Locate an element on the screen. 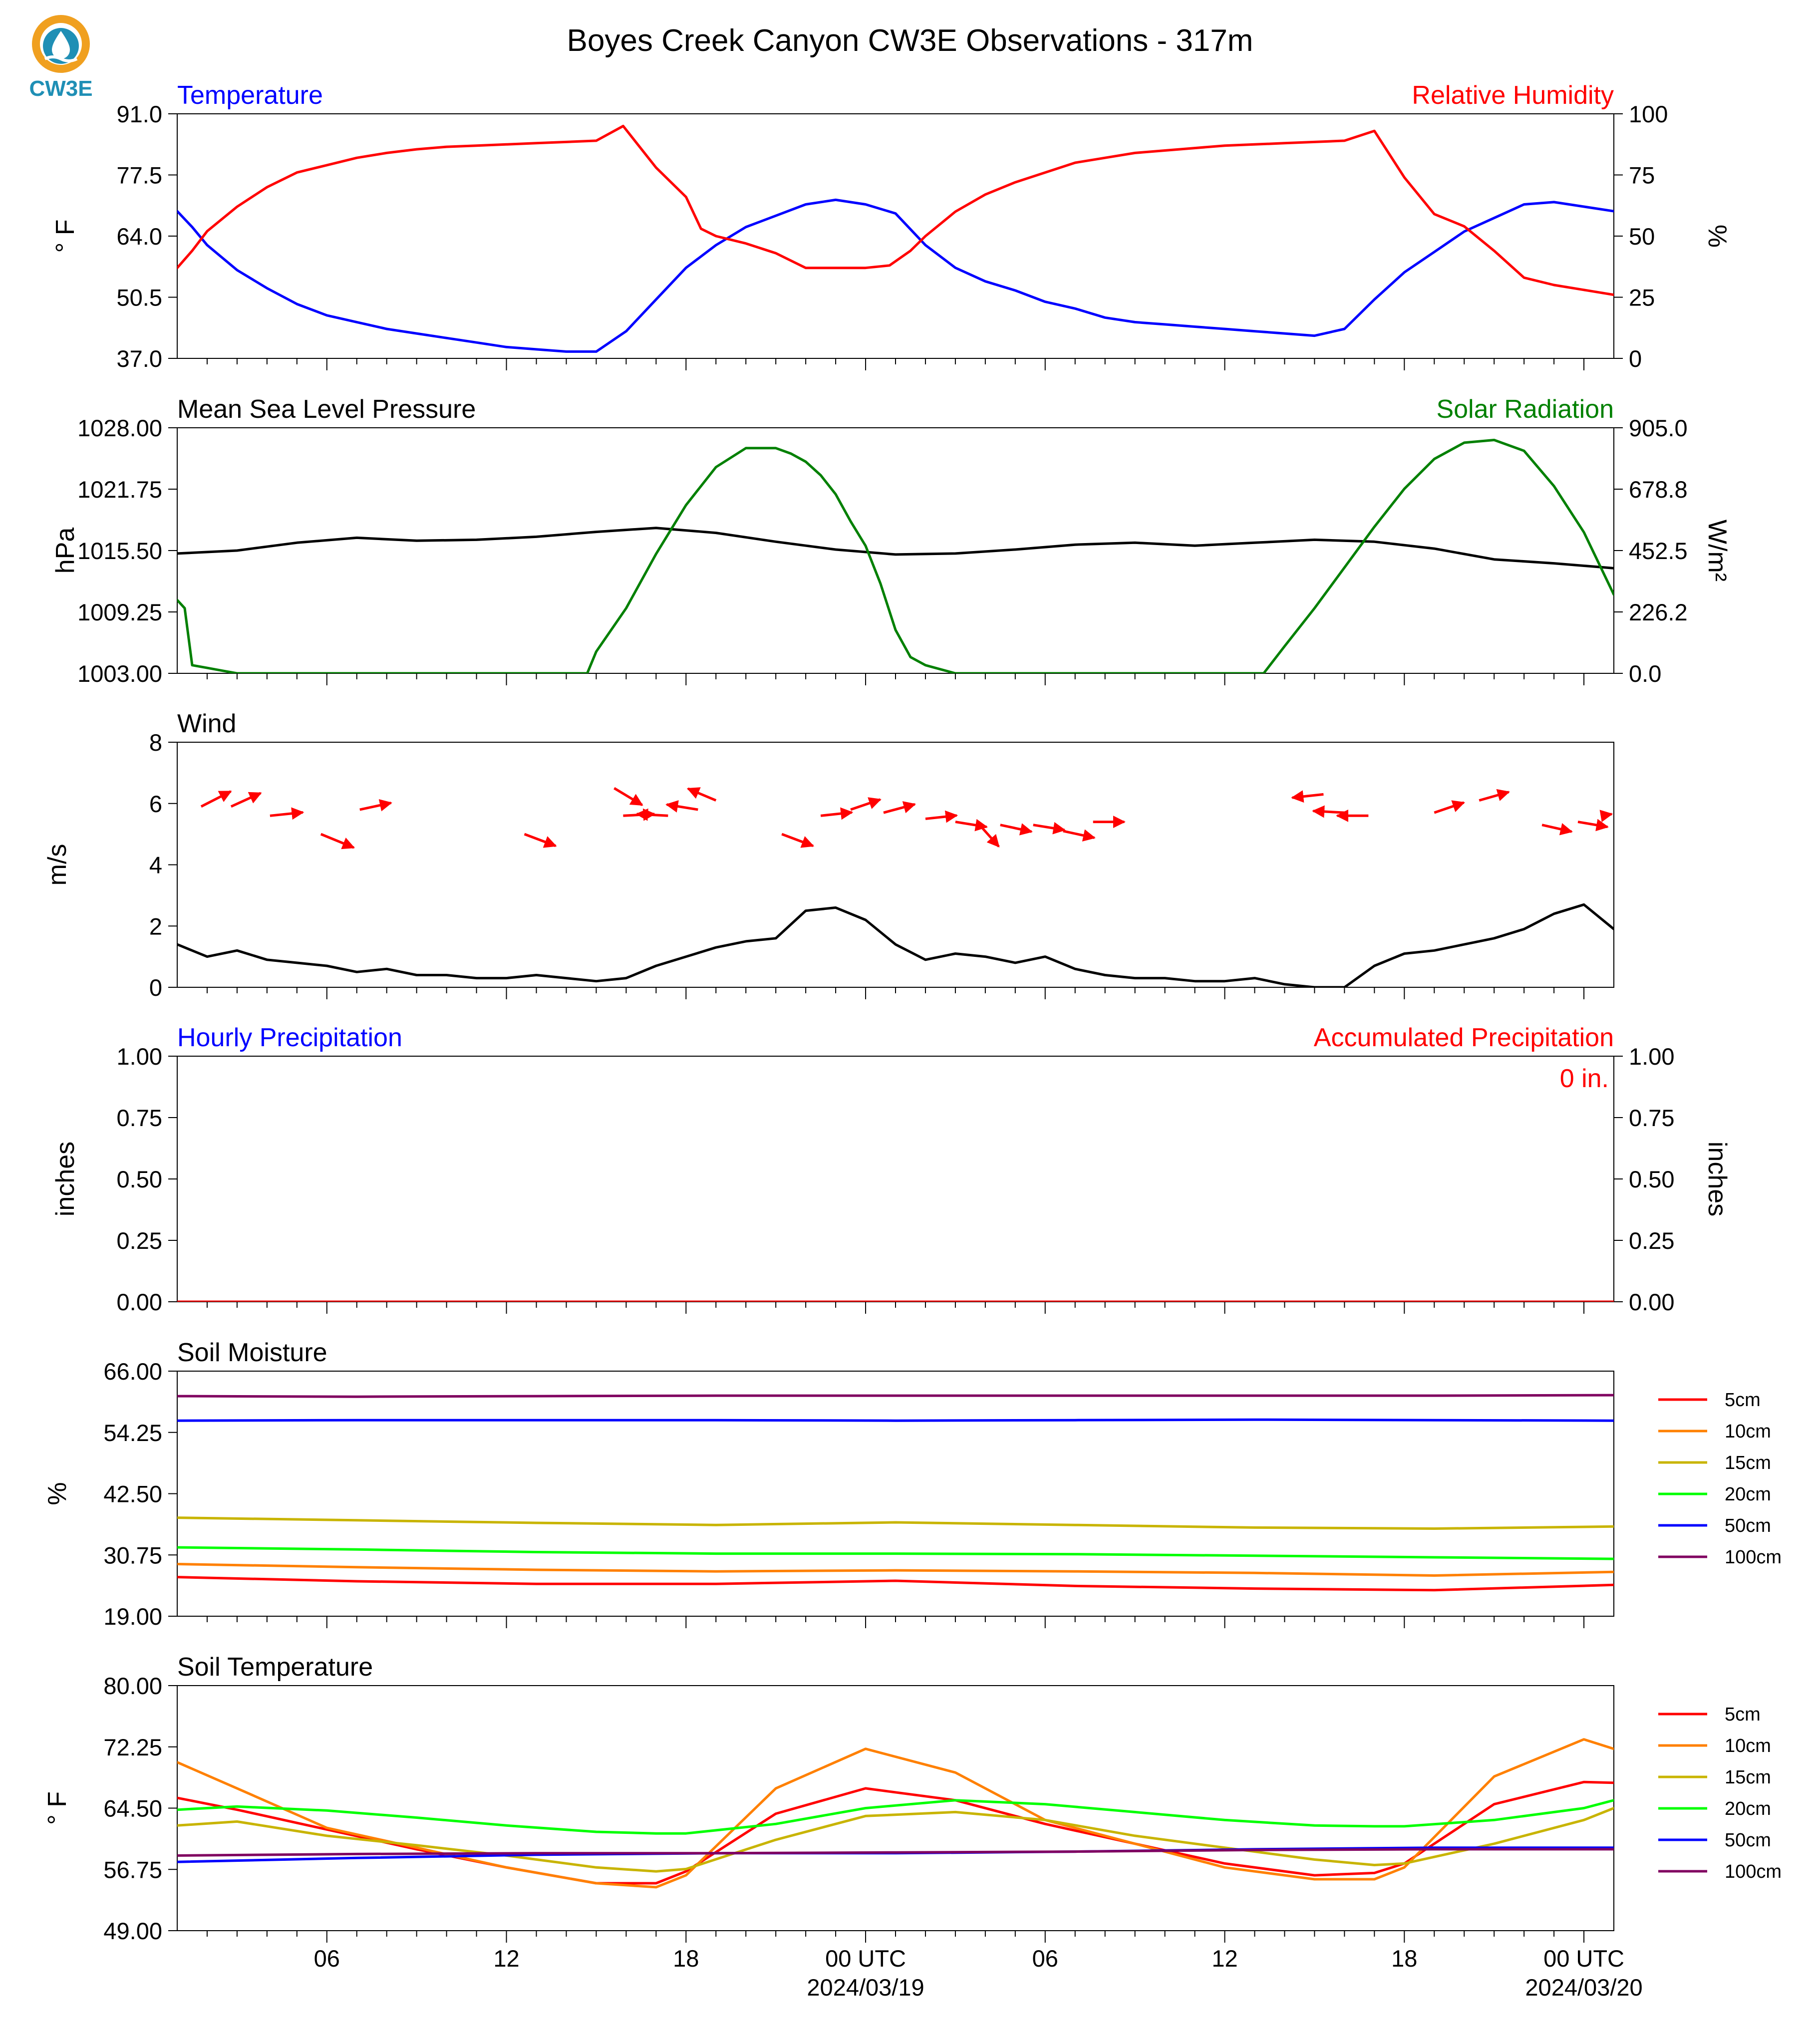 The width and height of the screenshot is (1820, 2028). wind-vectors is located at coordinates (906, 818).